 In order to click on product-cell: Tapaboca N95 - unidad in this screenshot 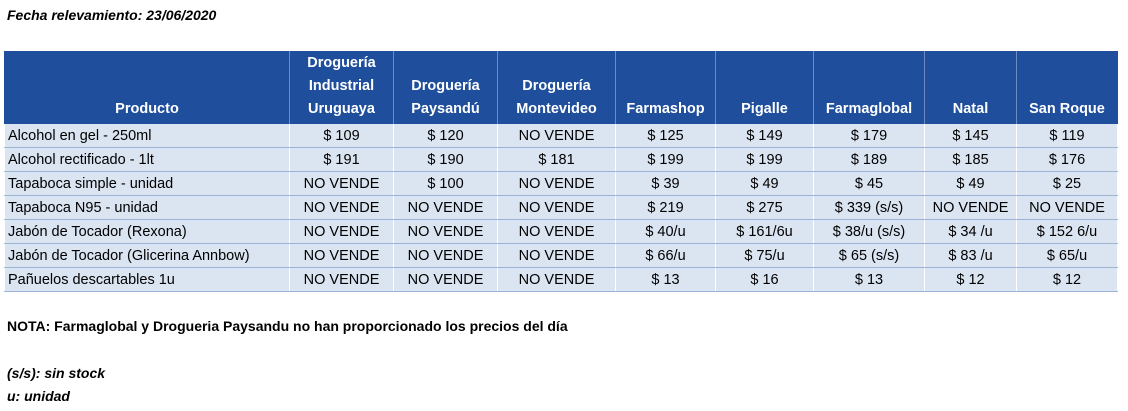, I will do `click(147, 207)`.